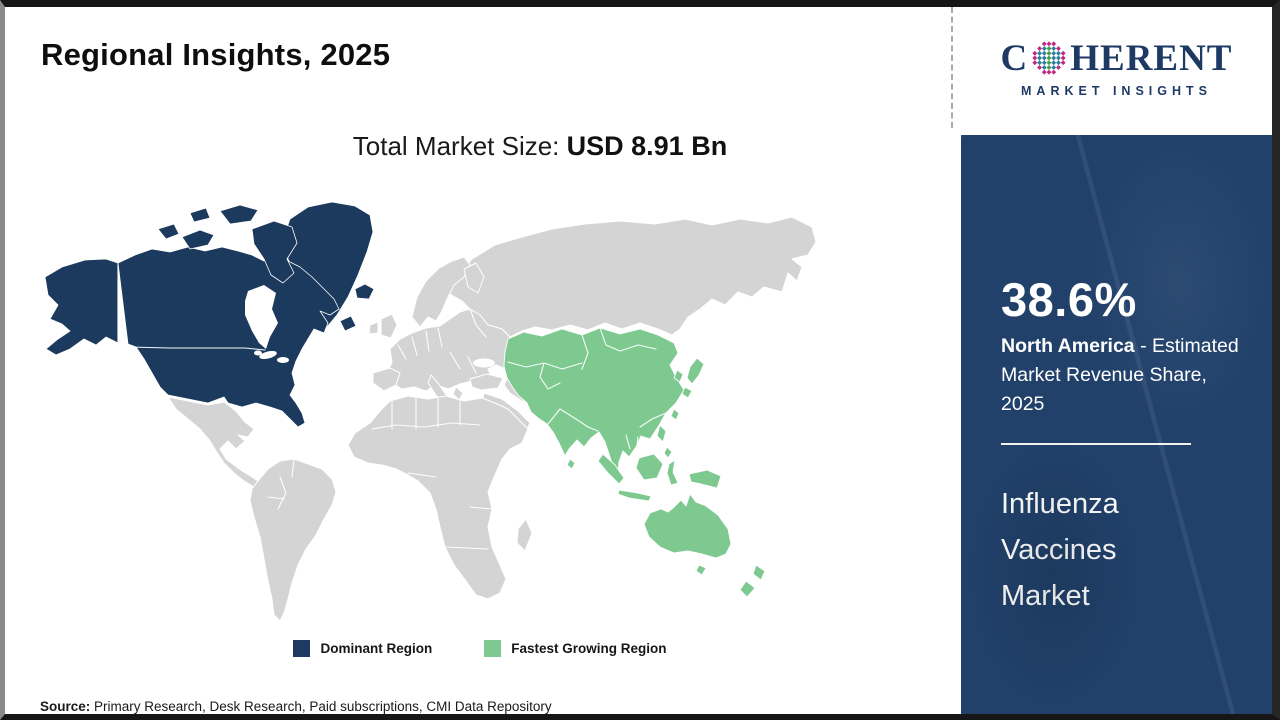 The height and width of the screenshot is (720, 1280). I want to click on map-hudson-bay, so click(261, 317).